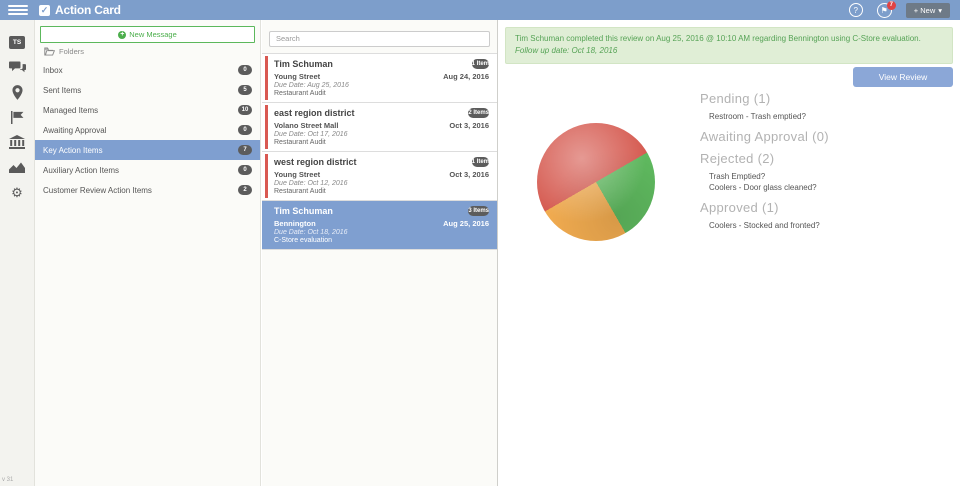 This screenshot has width=960, height=486. I want to click on folders-header-label: Folders, so click(72, 51).